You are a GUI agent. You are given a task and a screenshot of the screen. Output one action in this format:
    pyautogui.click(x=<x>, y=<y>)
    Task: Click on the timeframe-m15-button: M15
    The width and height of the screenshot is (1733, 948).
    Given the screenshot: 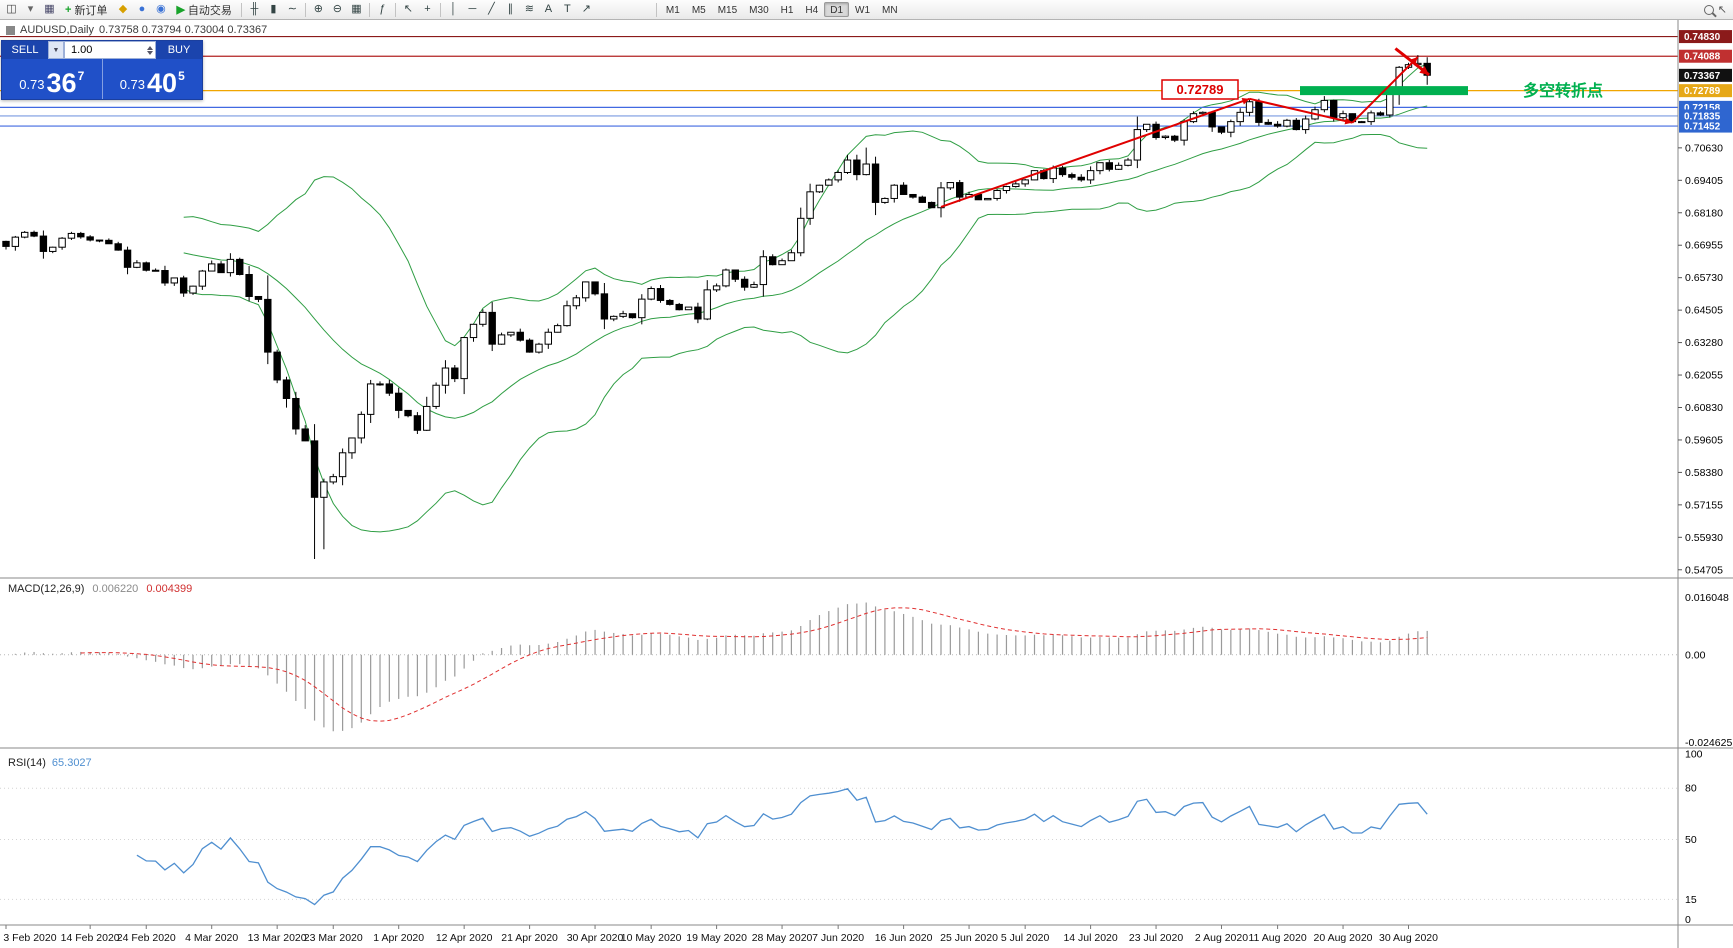 What is the action you would take?
    pyautogui.click(x=727, y=9)
    